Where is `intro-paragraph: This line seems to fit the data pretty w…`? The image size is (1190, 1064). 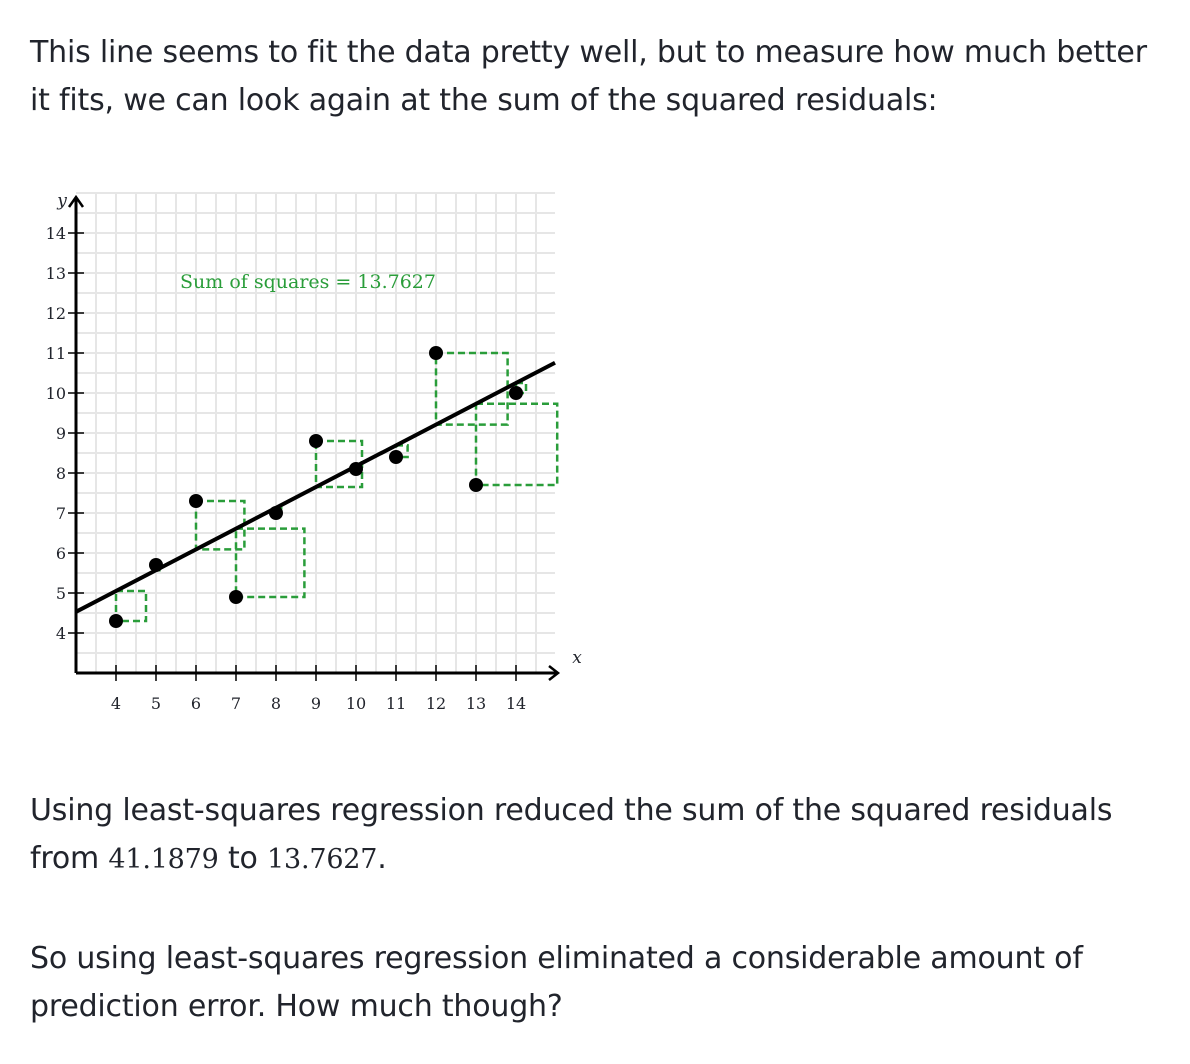
intro-paragraph: This line seems to fit the data pretty w… is located at coordinates (588, 76).